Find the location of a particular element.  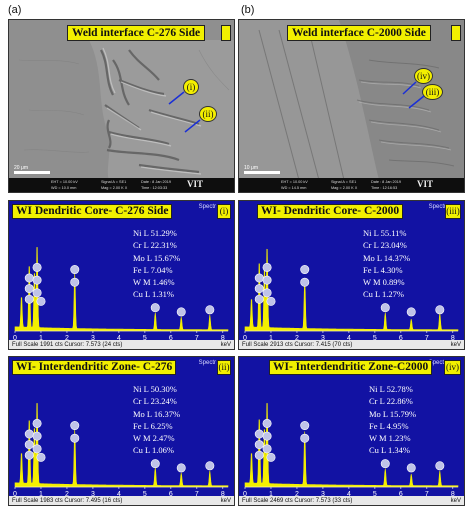

point-marker-iv: (iv) is located at coordinates (423, 76).